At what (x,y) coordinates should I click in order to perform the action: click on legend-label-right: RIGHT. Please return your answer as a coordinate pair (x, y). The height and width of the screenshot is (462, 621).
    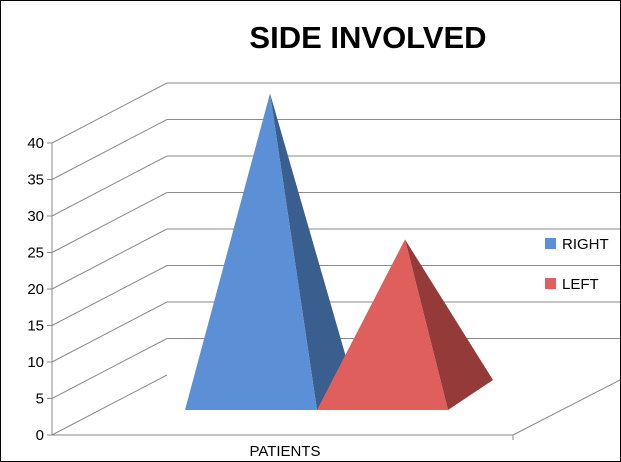
    Looking at the image, I should click on (585, 244).